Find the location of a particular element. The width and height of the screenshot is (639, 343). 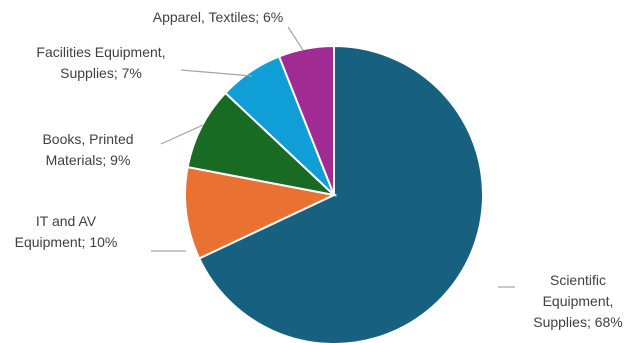

data-label-1-line-2: Equipment, is located at coordinates (578, 301).